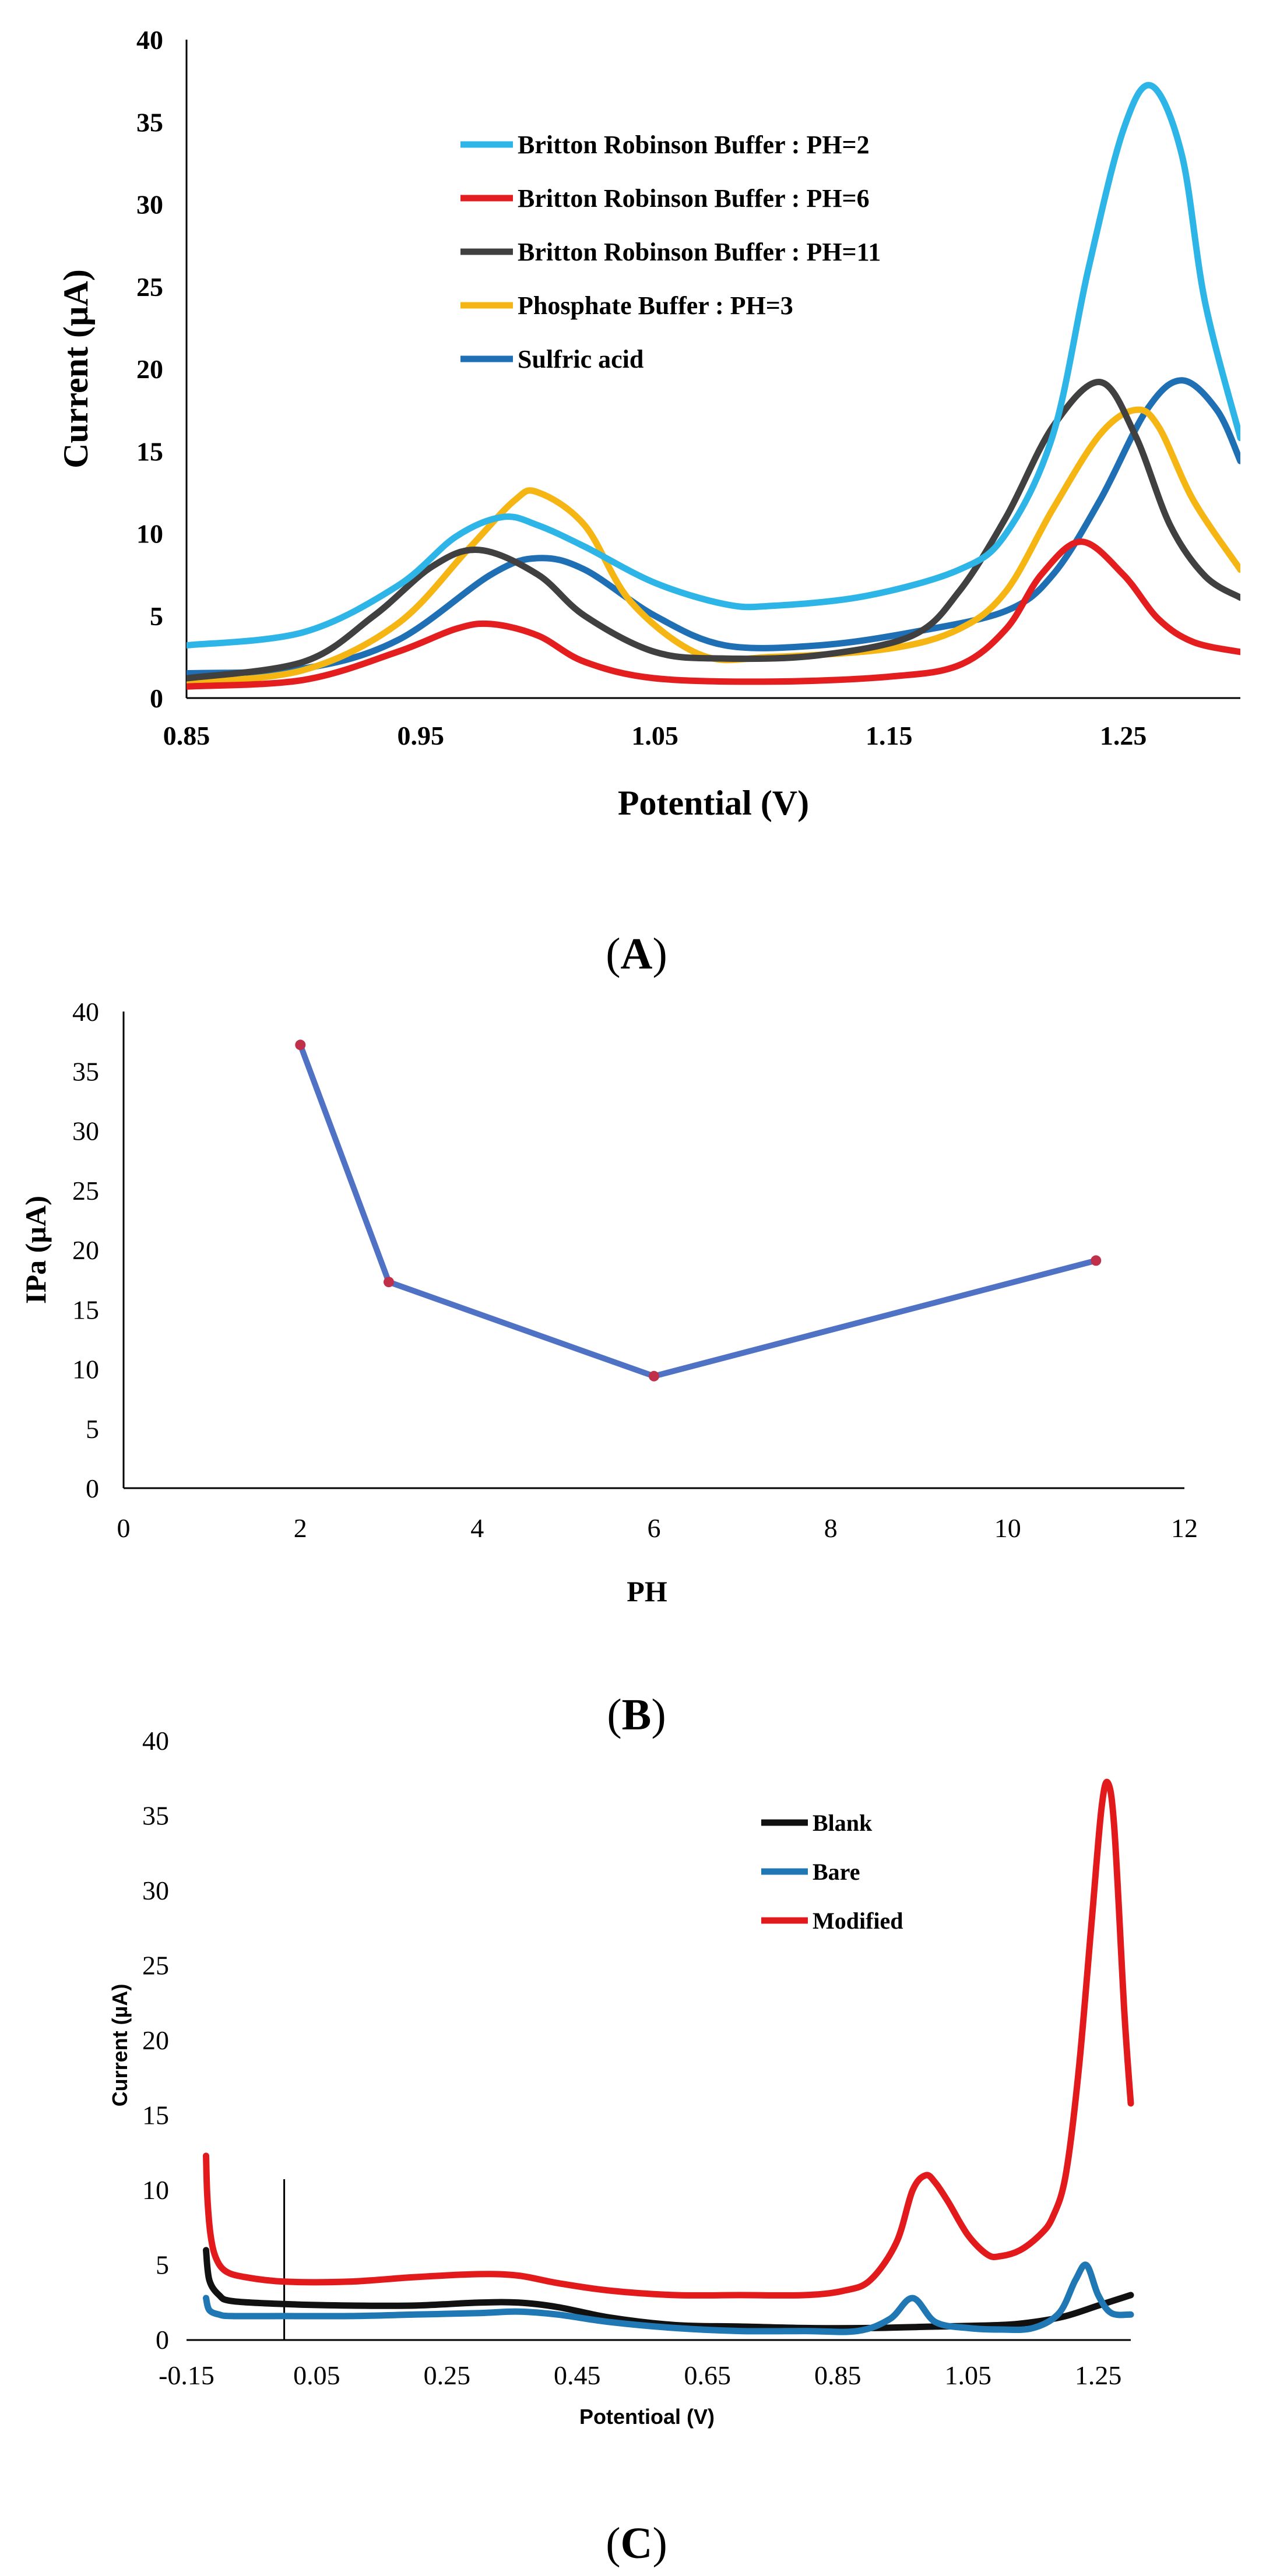 Image resolution: width=1273 pixels, height=2576 pixels. What do you see at coordinates (124, 1528) in the screenshot?
I see `b-x-tick-label: 0` at bounding box center [124, 1528].